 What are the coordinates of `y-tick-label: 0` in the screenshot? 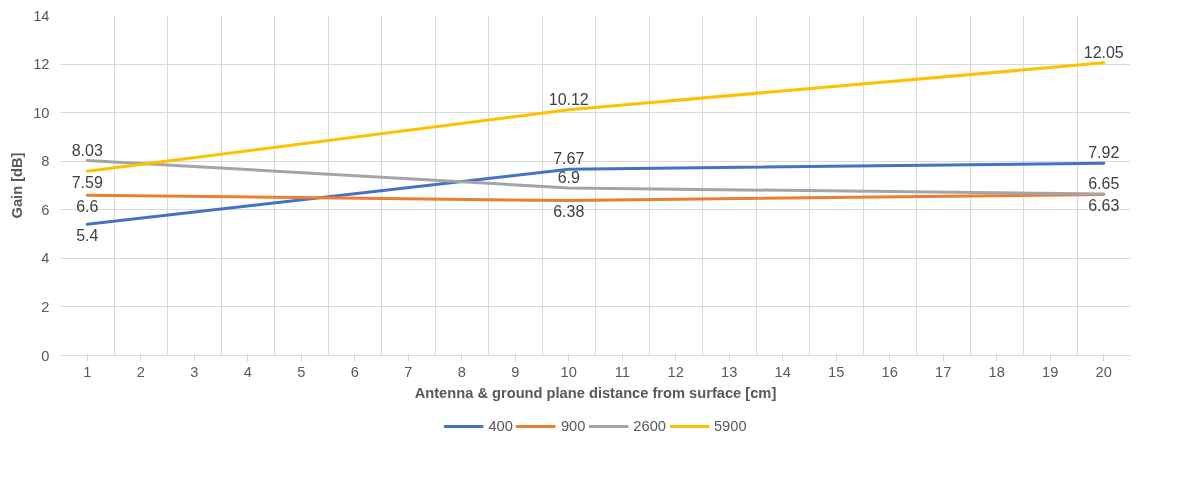 It's located at (45, 355).